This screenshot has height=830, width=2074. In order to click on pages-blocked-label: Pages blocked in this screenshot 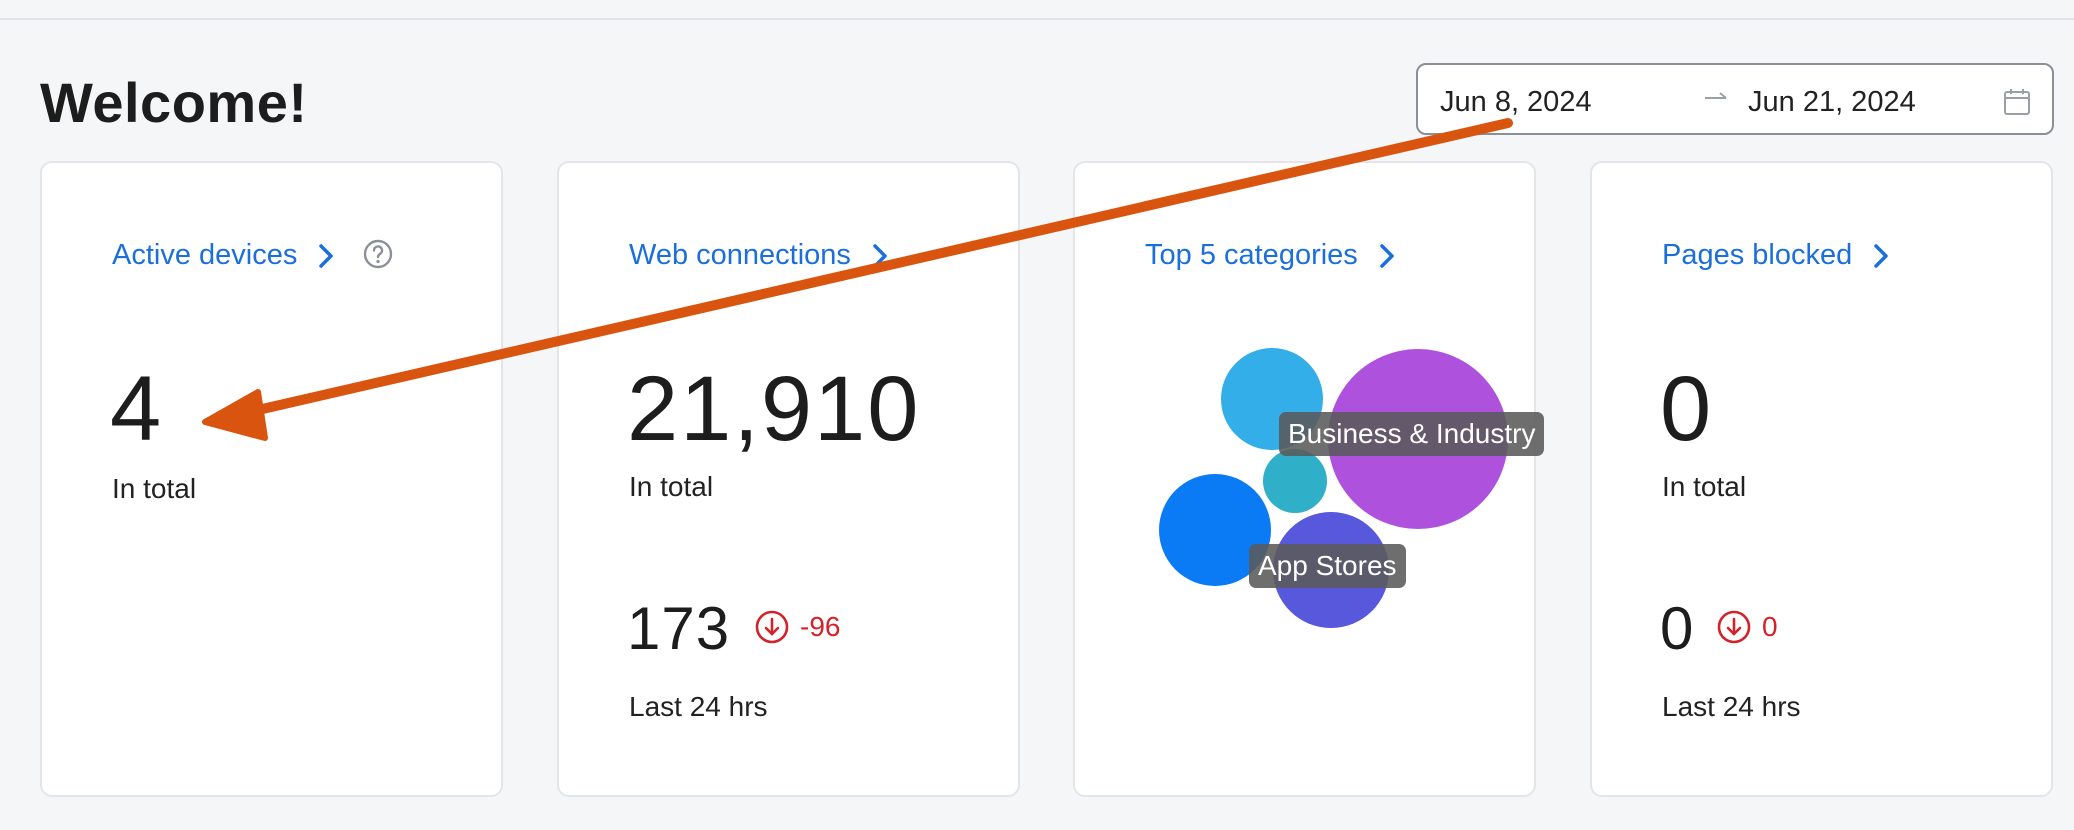, I will do `click(1757, 255)`.